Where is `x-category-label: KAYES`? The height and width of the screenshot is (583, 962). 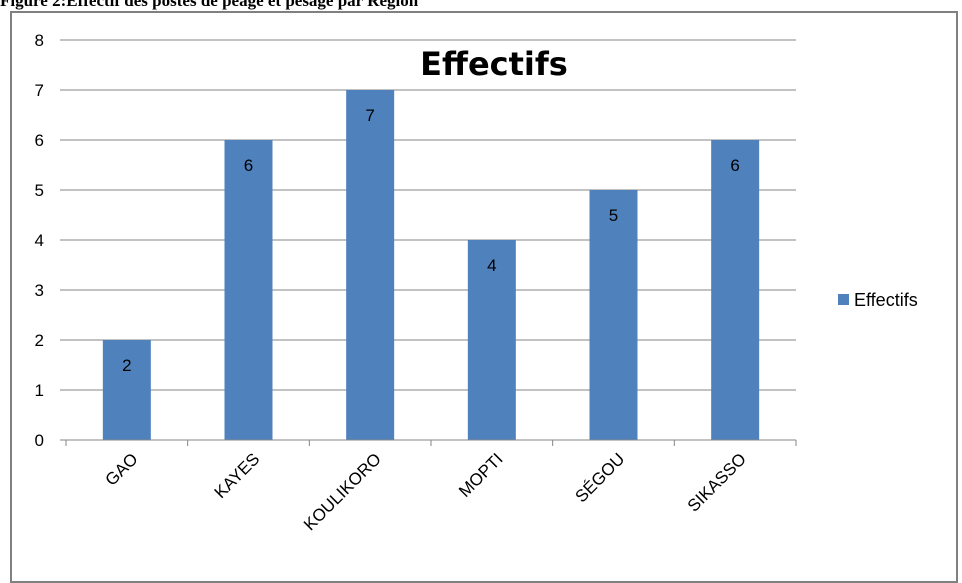
x-category-label: KAYES is located at coordinates (237, 475).